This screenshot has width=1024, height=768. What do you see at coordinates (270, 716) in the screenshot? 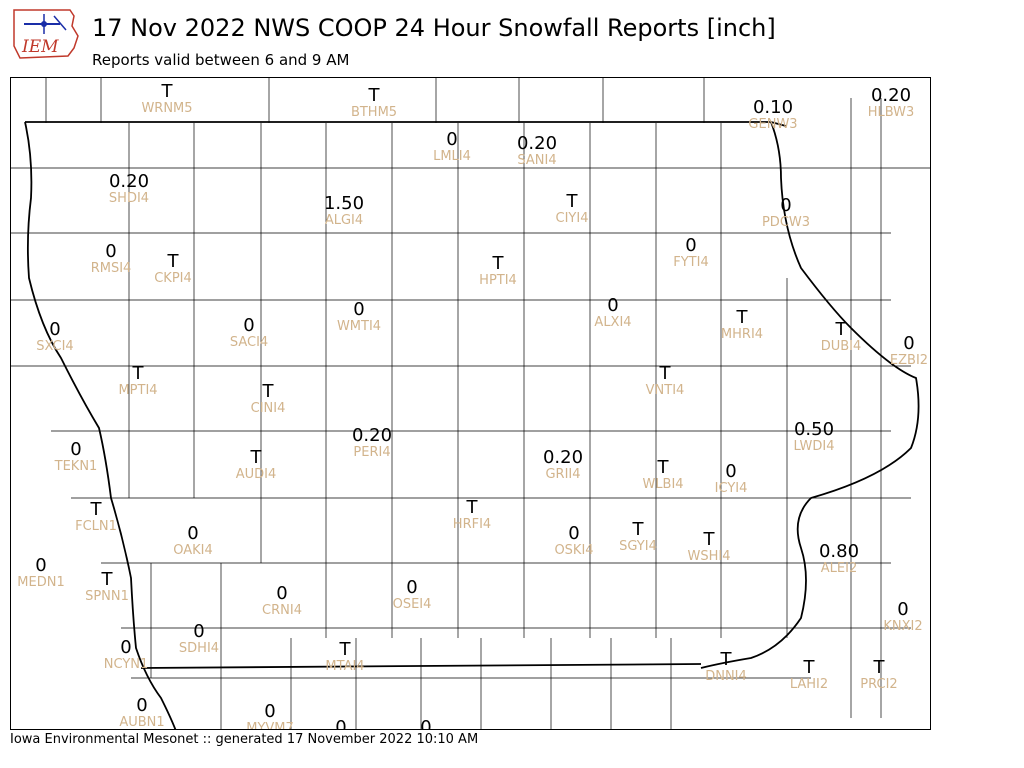
I see `station-marker: 0 MYVM7` at bounding box center [270, 716].